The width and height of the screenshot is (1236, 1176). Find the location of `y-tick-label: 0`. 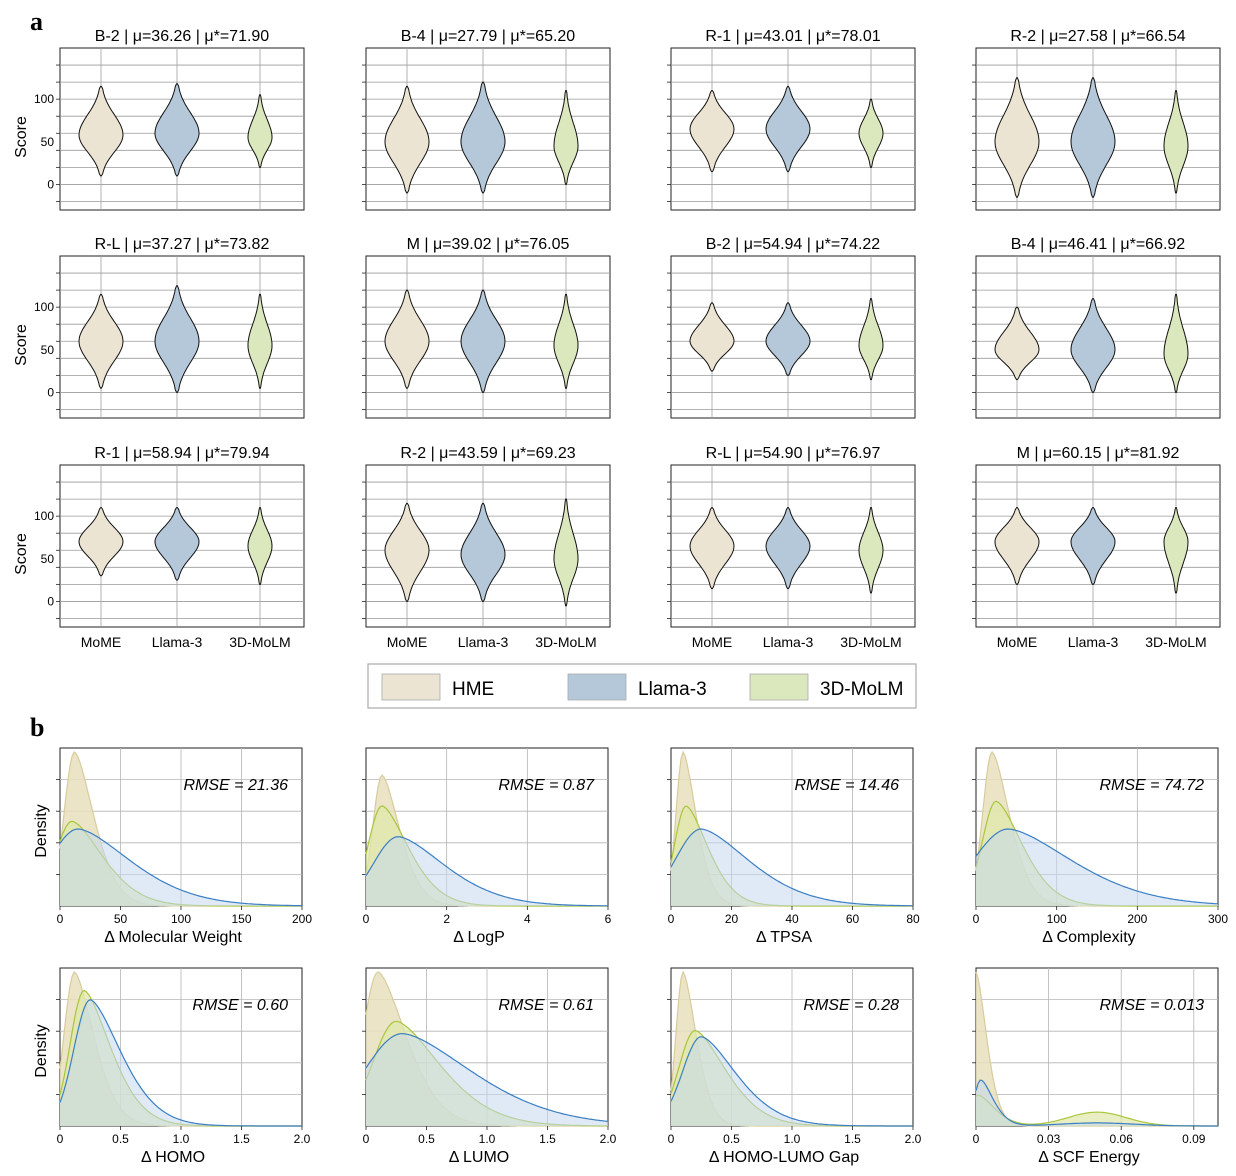

y-tick-label: 0 is located at coordinates (50, 184).